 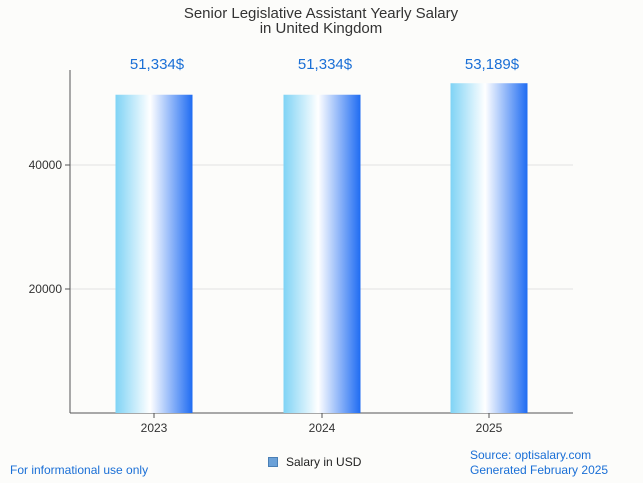 I want to click on bar-2024, so click(x=322, y=254).